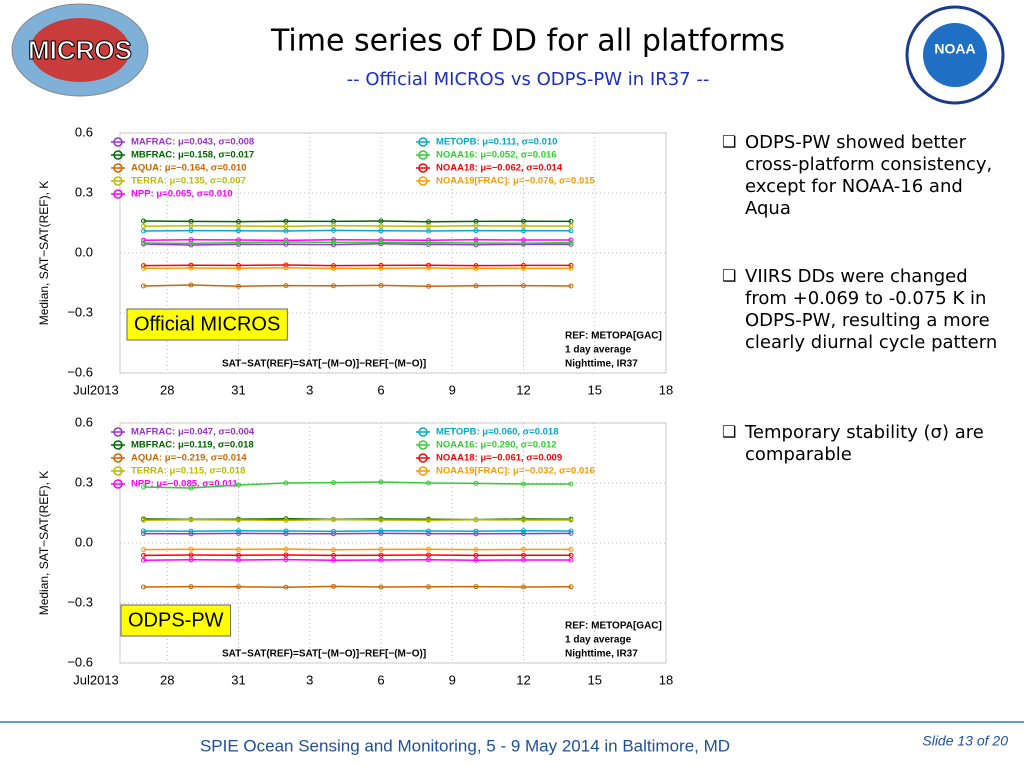 This screenshot has width=1024, height=768. Describe the element at coordinates (80, 601) in the screenshot. I see `y-tick-label: −0.3` at that location.